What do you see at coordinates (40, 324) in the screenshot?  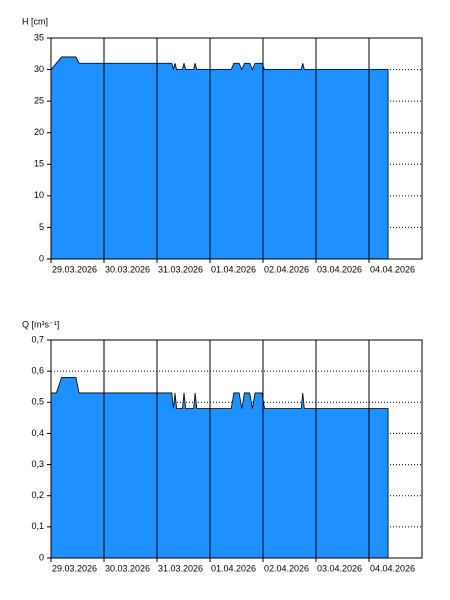 I see `y-axis-label: Q [m³s⁻¹]` at bounding box center [40, 324].